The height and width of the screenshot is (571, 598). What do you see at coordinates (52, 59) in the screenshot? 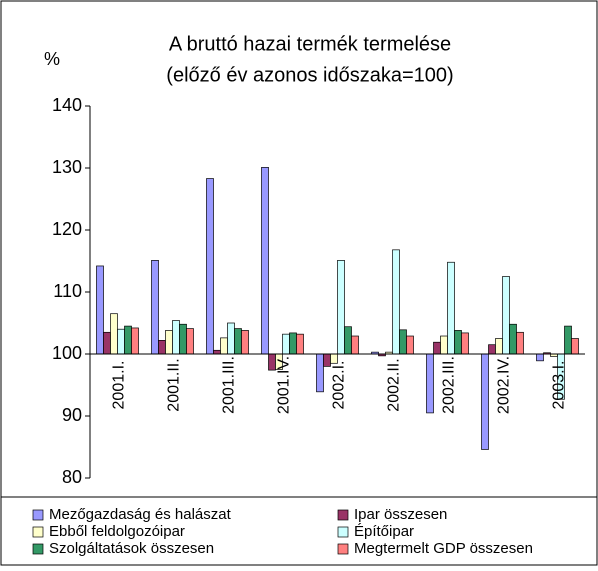
I see `y-axis-label: %` at bounding box center [52, 59].